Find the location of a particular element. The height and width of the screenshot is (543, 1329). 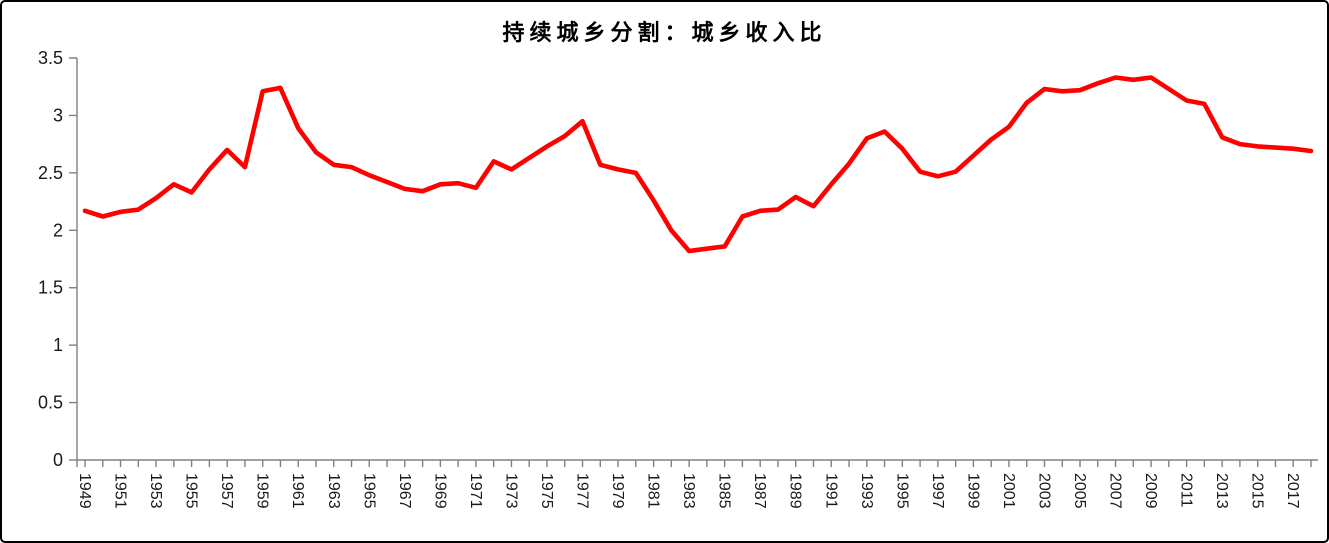

x-tick-label: 1959 is located at coordinates (262, 491).